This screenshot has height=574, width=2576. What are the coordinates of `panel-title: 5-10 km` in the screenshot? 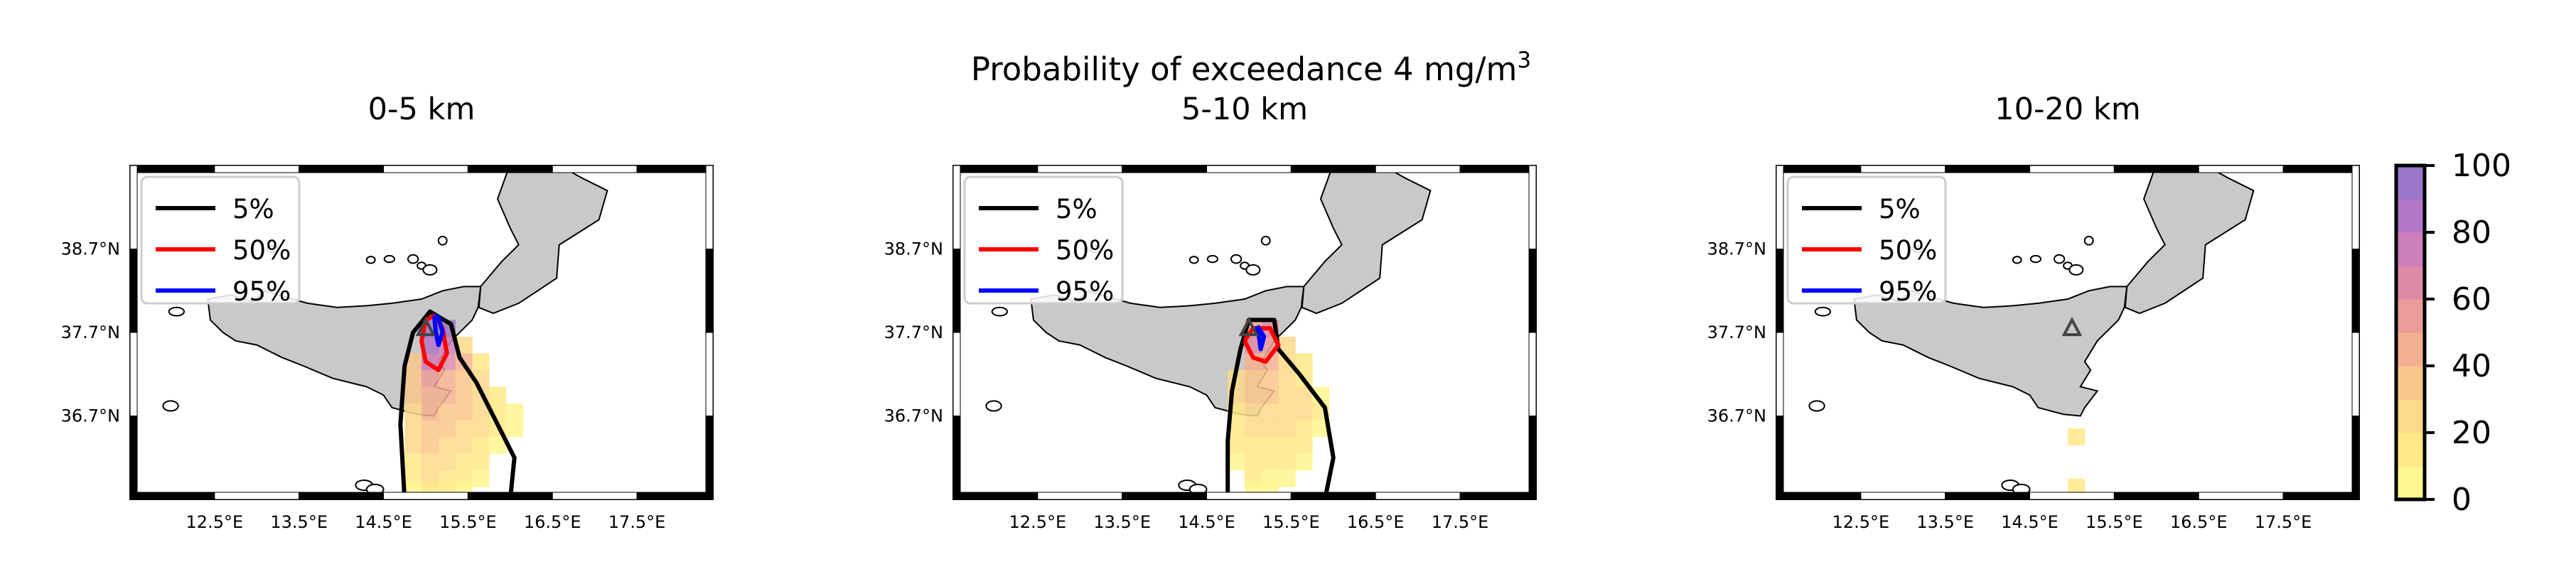 It's located at (1244, 109).